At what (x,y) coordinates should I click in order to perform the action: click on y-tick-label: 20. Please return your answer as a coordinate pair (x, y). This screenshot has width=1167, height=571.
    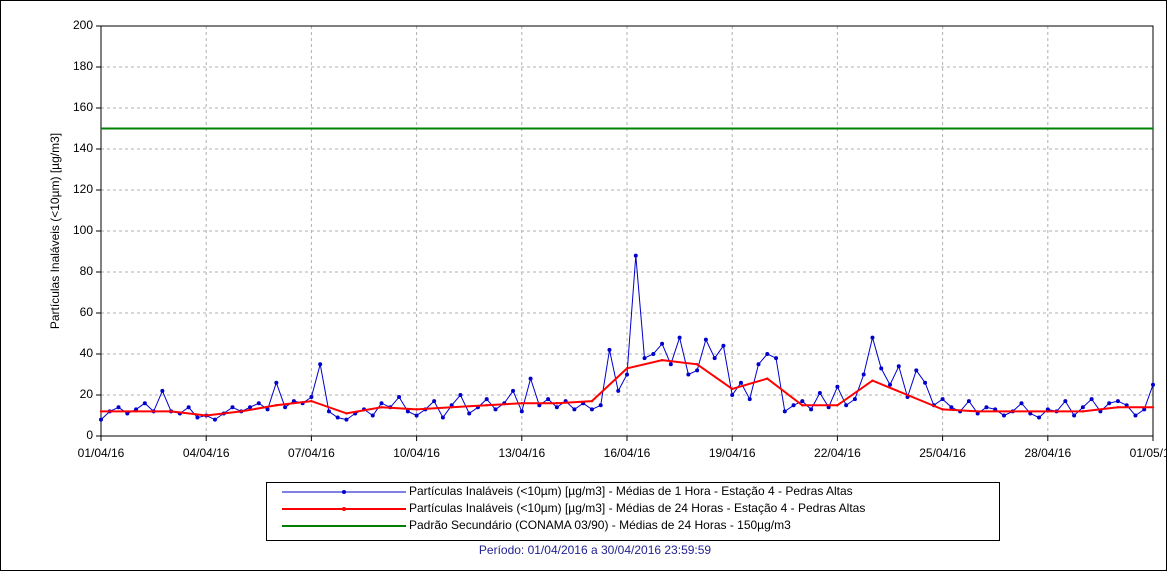
    Looking at the image, I should click on (87, 394).